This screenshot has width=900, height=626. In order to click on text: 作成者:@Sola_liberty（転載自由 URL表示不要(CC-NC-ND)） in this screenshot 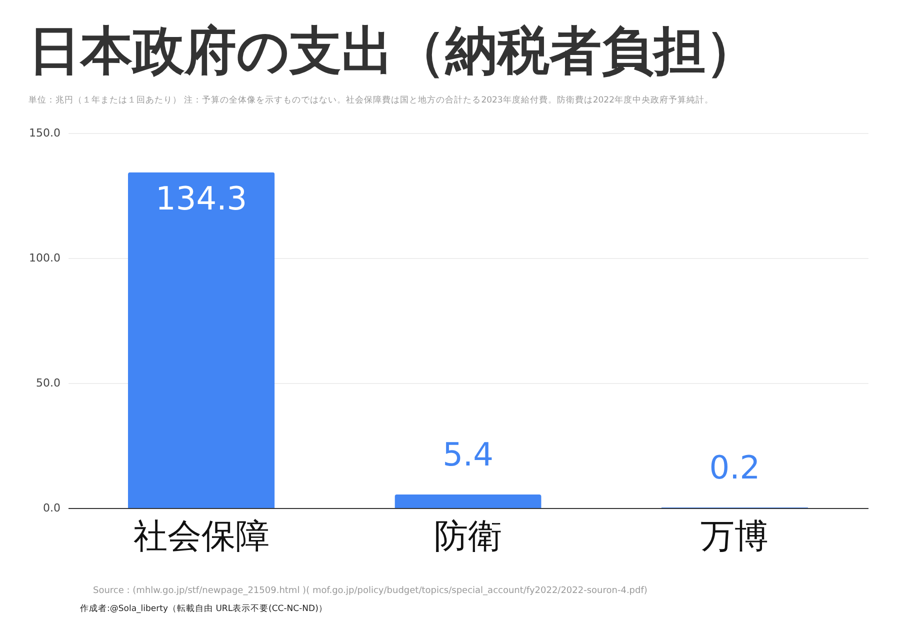, I will do `click(203, 608)`.